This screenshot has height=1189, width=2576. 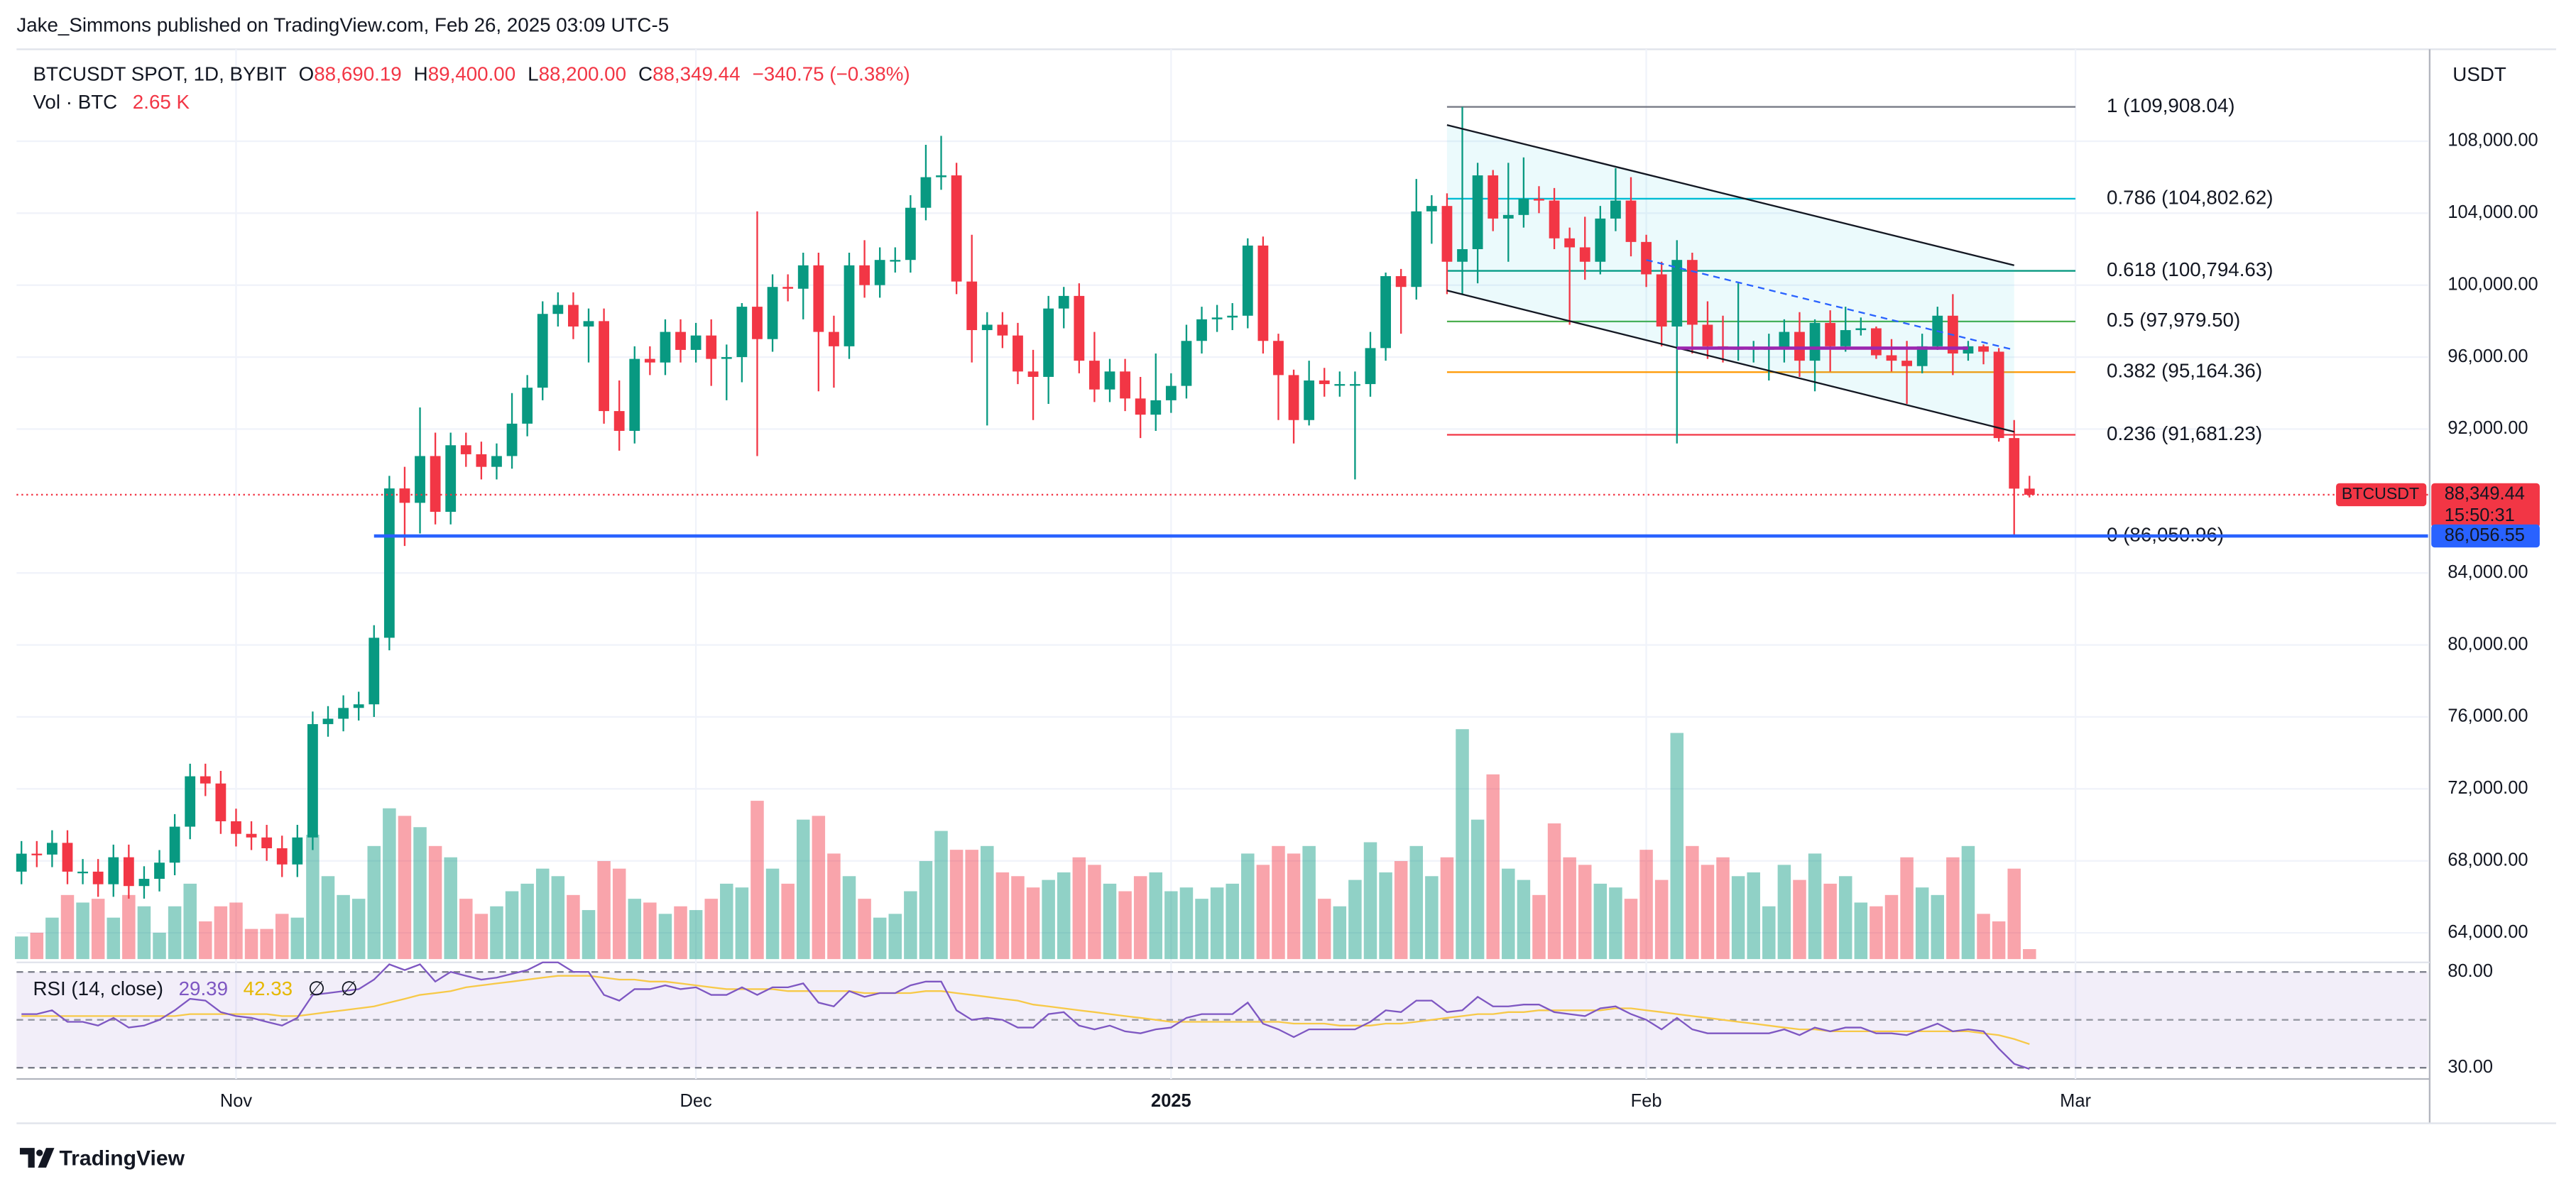 What do you see at coordinates (37, 1158) in the screenshot?
I see `logo-mark` at bounding box center [37, 1158].